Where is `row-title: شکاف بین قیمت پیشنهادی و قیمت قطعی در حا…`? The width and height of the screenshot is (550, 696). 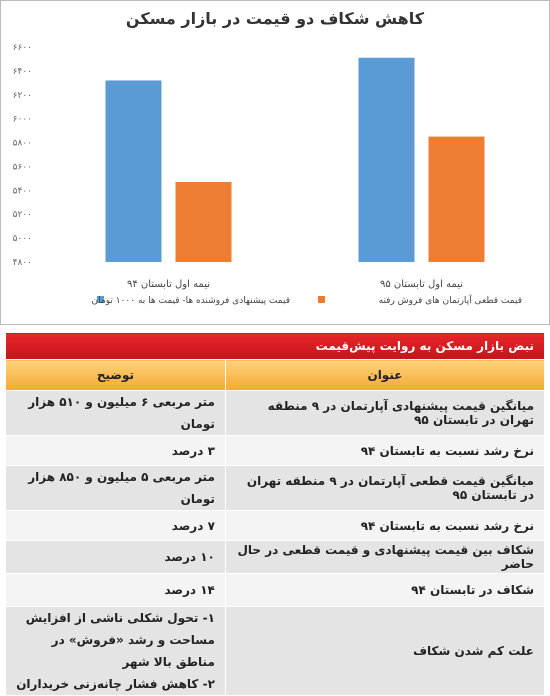
row-title: شکاف بین قیمت پیشنهادی و قیمت قطعی در حا… is located at coordinates (385, 557).